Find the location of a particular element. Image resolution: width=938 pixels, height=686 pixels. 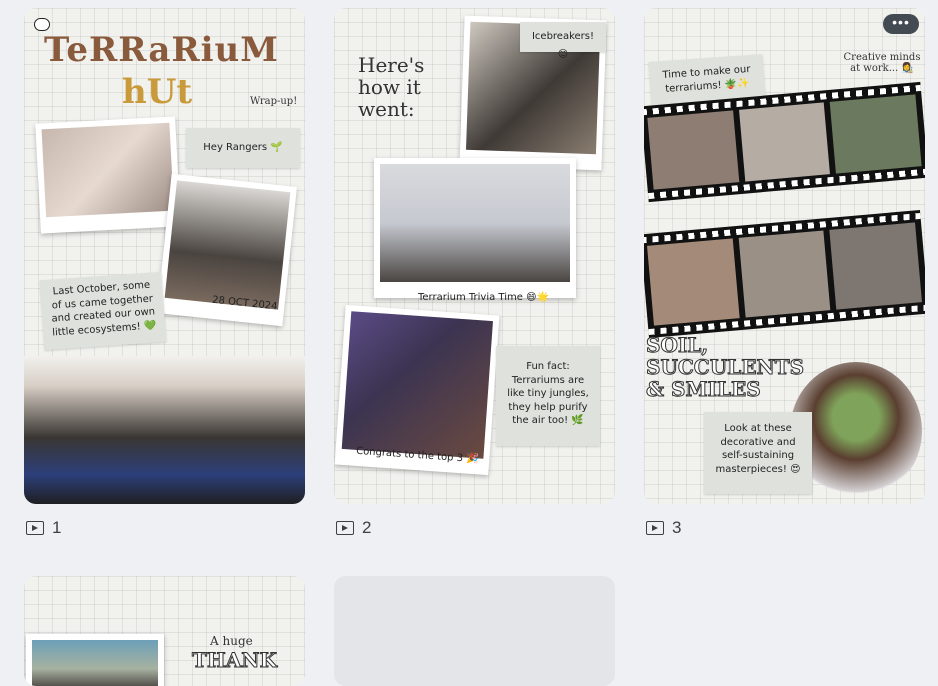

comment-icon is located at coordinates (42, 24).